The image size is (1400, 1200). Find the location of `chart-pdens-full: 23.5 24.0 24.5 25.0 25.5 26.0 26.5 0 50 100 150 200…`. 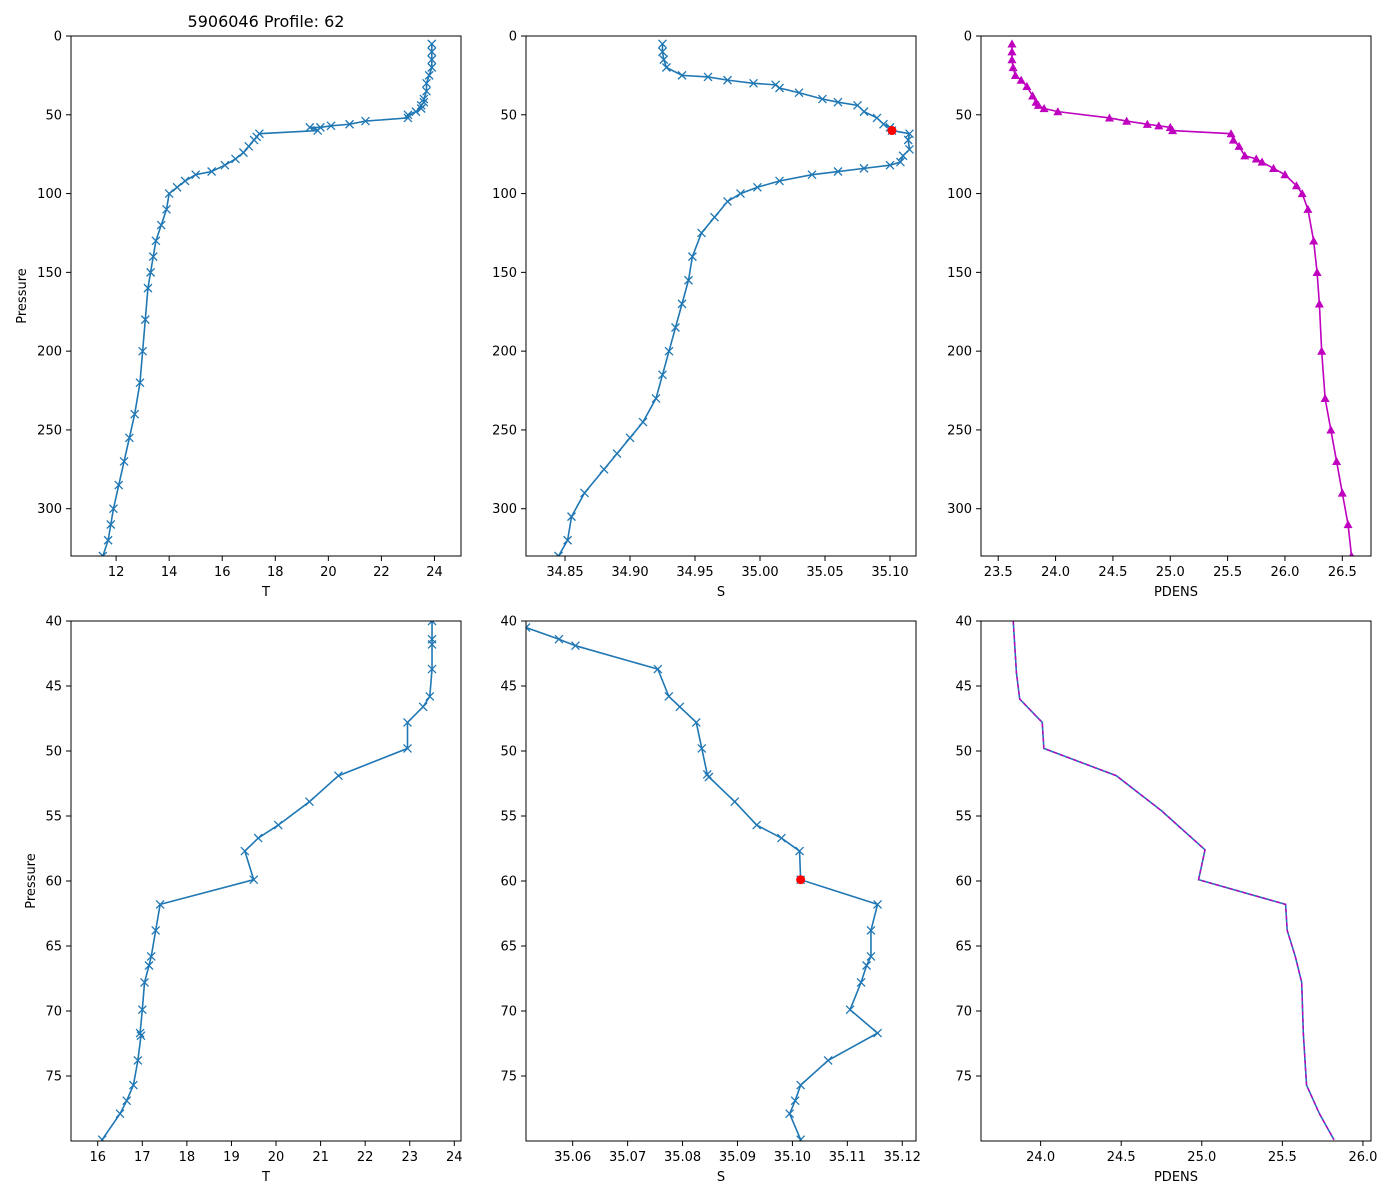

chart-pdens-full: 23.5 24.0 24.5 25.0 25.5 26.0 26.5 0 50 100 150 200… is located at coordinates (1159, 315).